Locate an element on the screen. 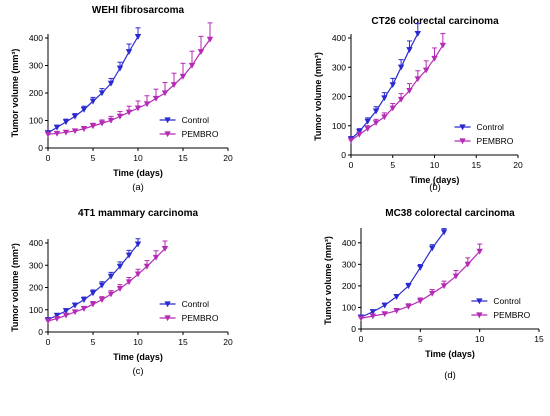  chart-title: MC38 colorectal carcinoma is located at coordinates (450, 213).